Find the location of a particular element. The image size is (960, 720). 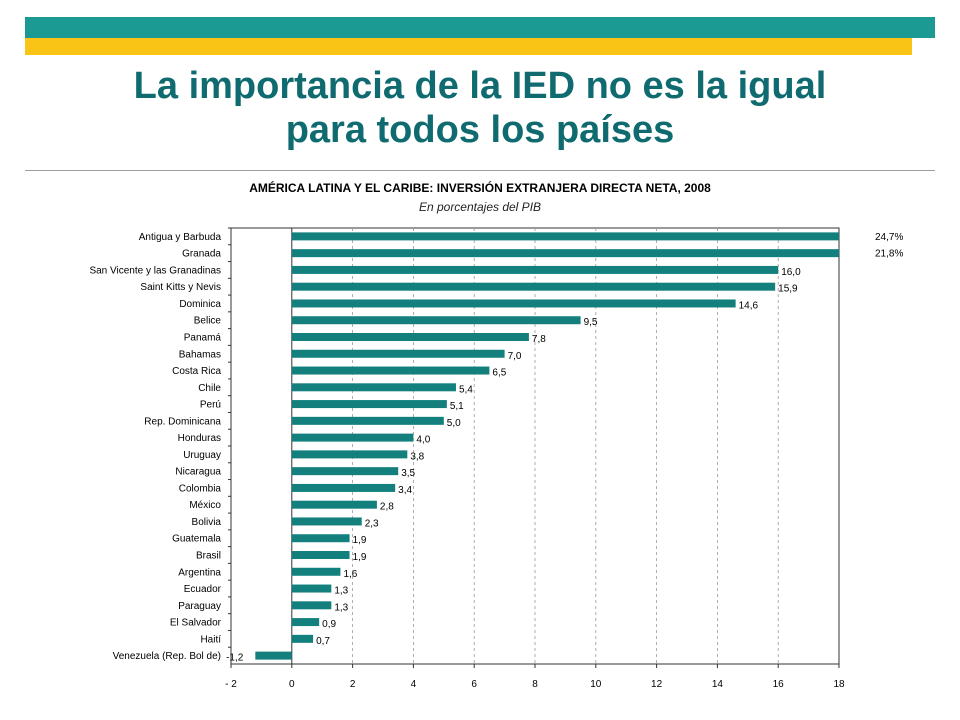

x-tick-label: - 2 is located at coordinates (231, 684).